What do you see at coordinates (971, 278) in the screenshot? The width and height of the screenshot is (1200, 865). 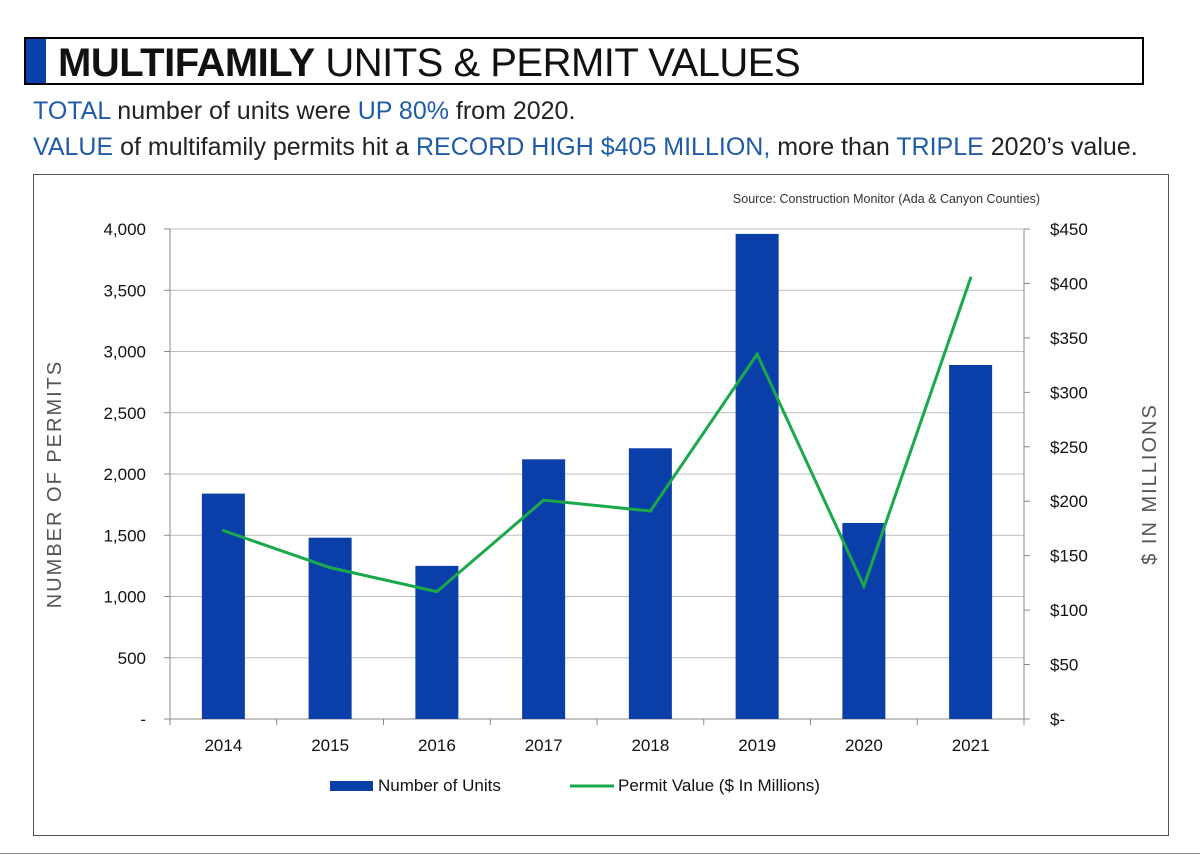 I see `permit-value-point-2021` at bounding box center [971, 278].